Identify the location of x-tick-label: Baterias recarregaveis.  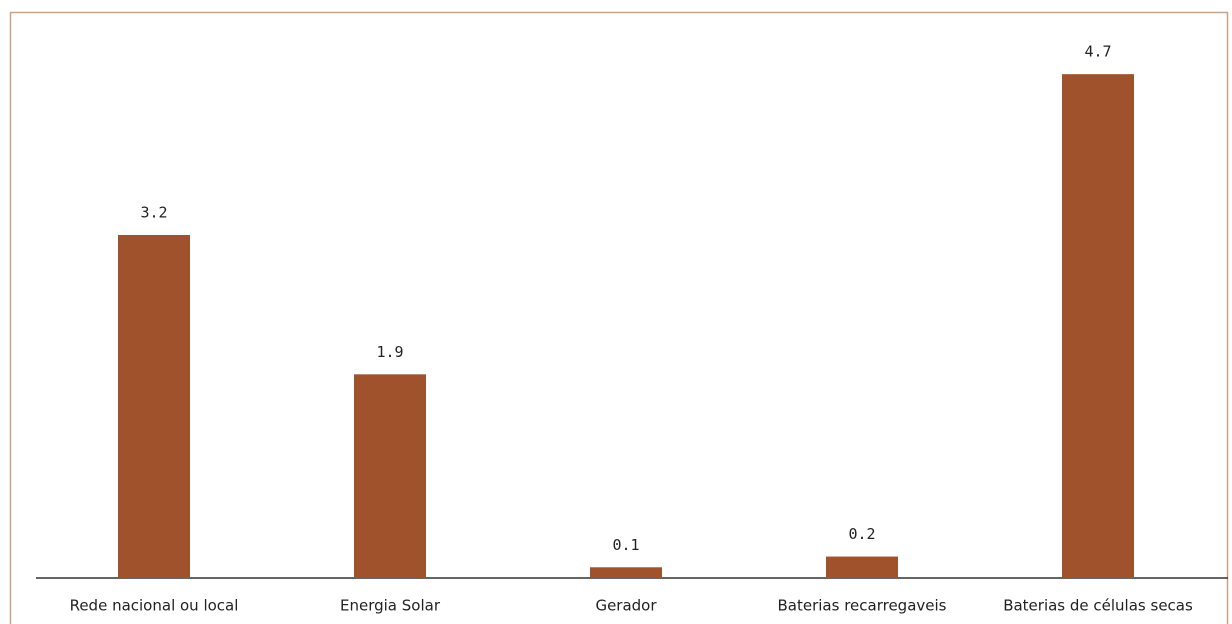
(862, 606).